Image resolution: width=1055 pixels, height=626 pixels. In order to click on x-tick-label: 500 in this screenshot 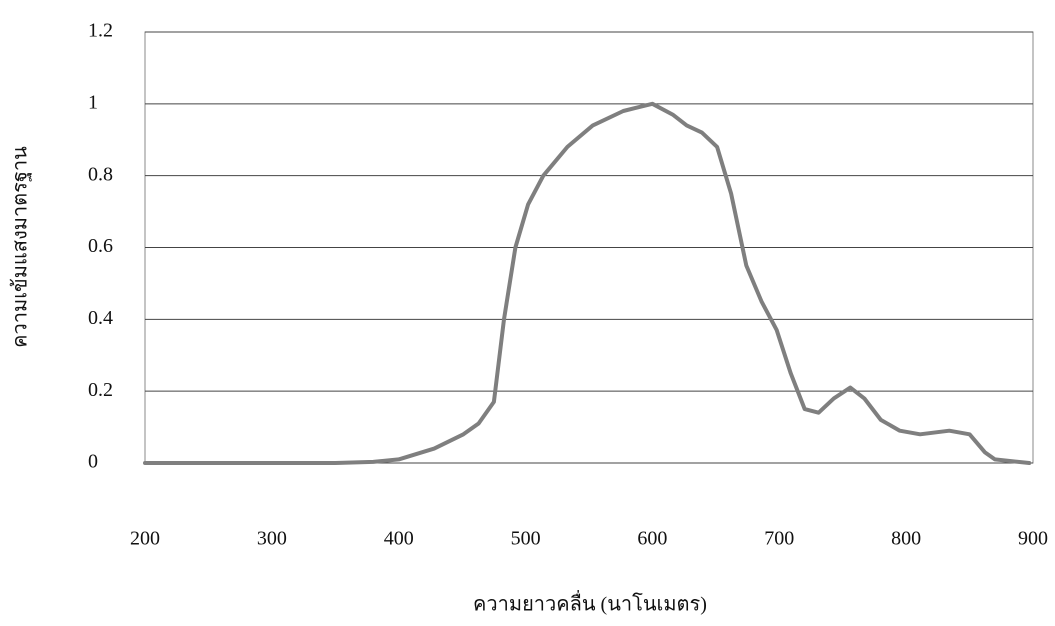, I will do `click(526, 539)`.